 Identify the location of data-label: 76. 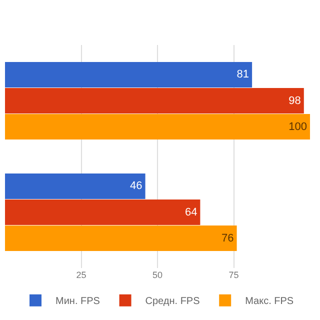
(228, 238).